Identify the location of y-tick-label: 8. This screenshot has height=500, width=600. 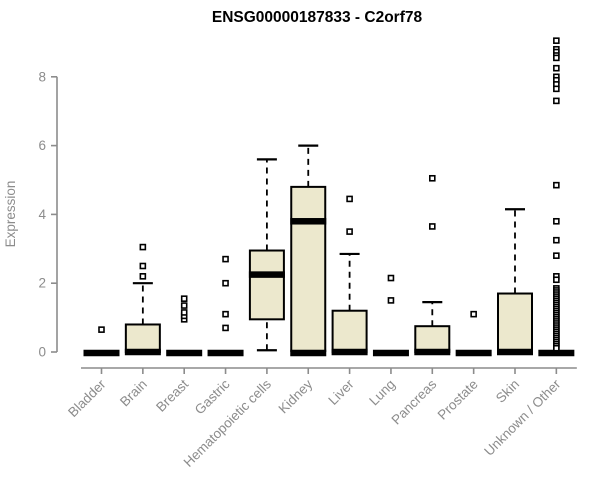
(42, 76).